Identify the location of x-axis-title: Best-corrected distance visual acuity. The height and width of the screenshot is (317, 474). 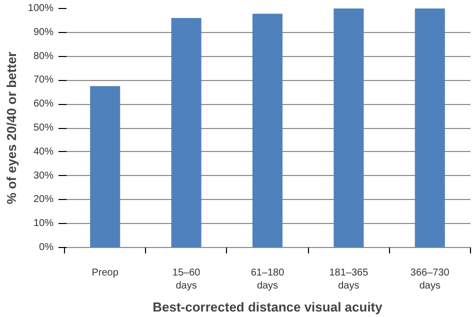
(268, 307).